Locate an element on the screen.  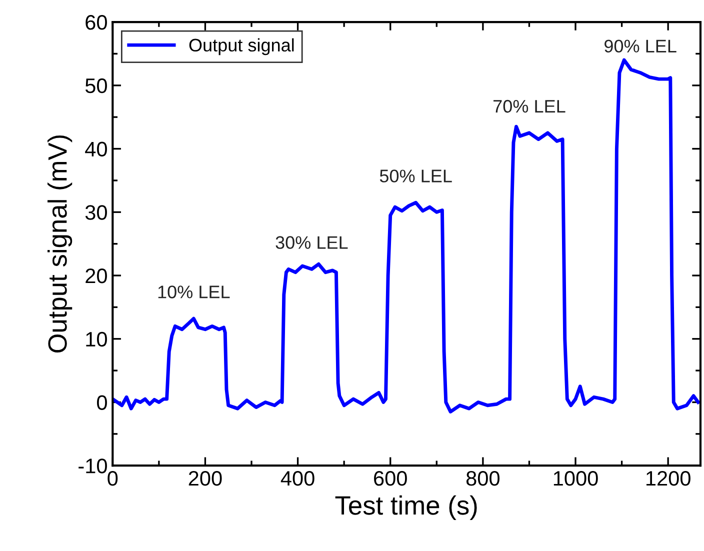
y-tick-label: 0 is located at coordinates (102, 402).